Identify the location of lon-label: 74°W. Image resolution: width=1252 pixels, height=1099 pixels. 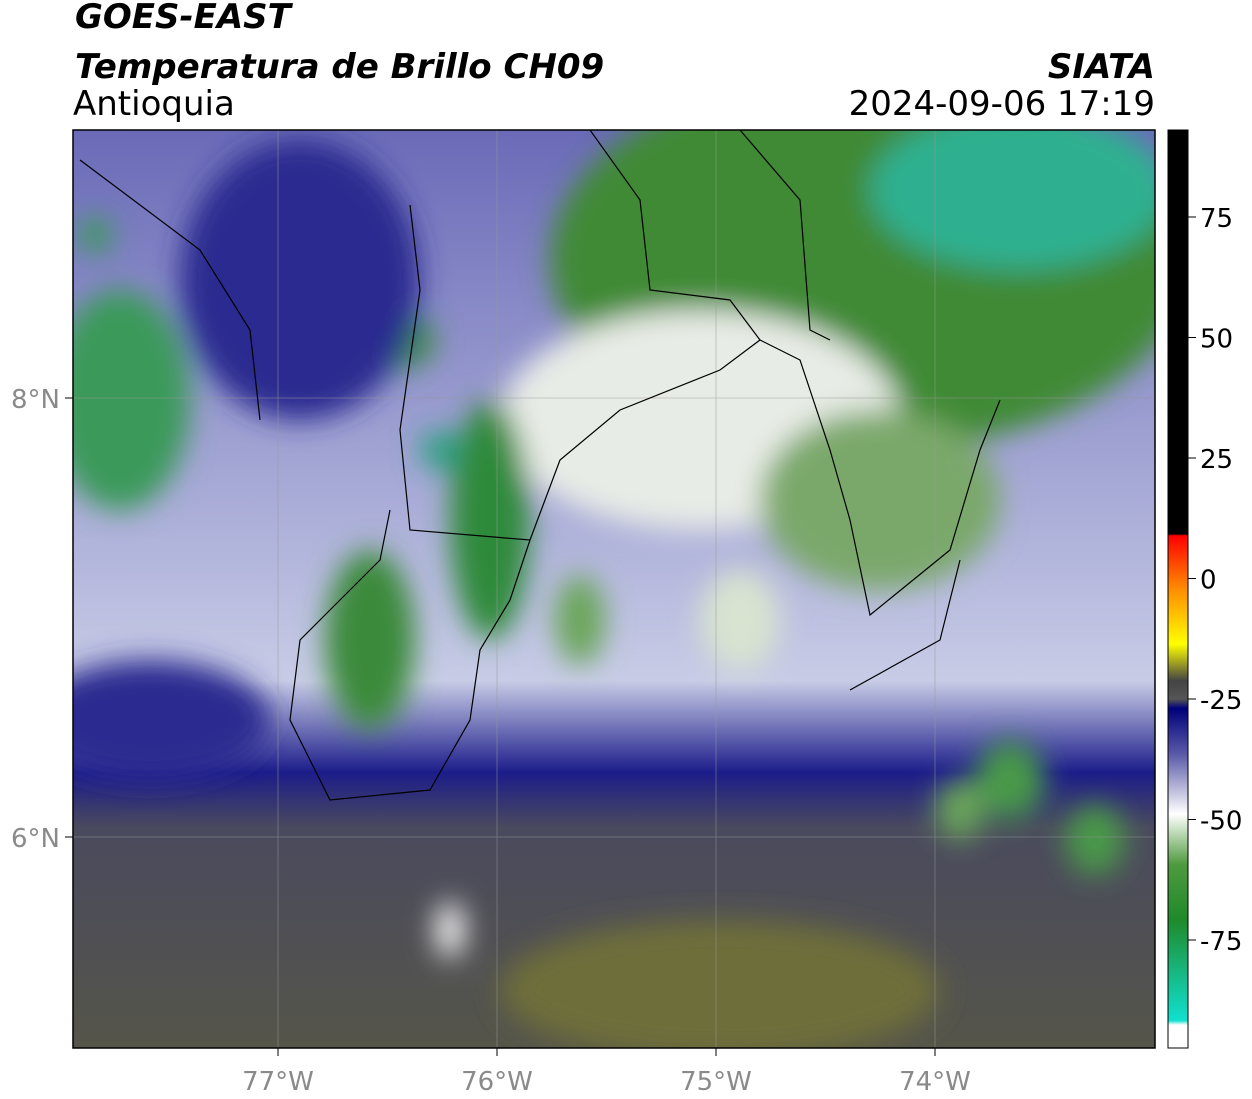
(935, 1082).